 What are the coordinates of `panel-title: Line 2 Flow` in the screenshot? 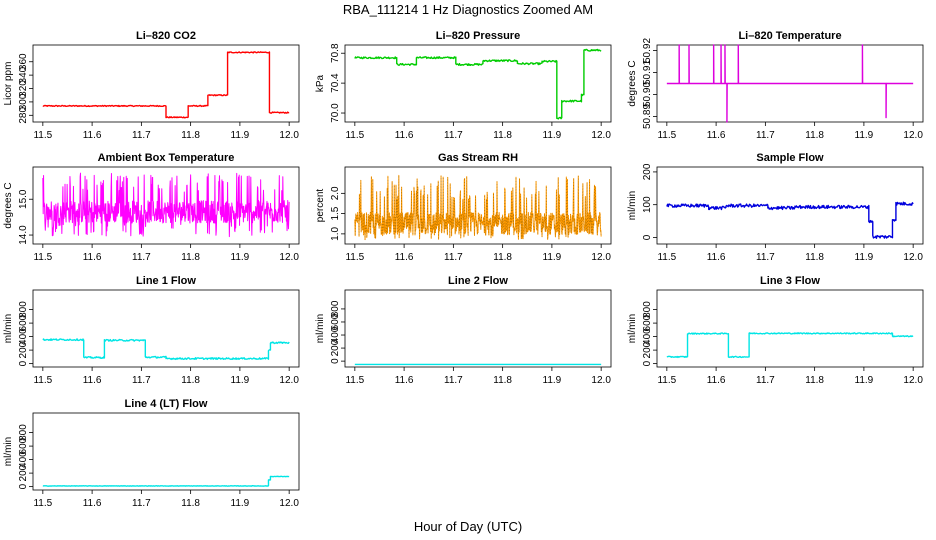 It's located at (478, 281).